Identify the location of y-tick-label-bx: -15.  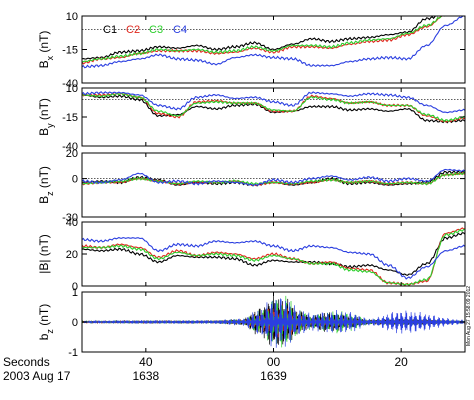
(70, 51).